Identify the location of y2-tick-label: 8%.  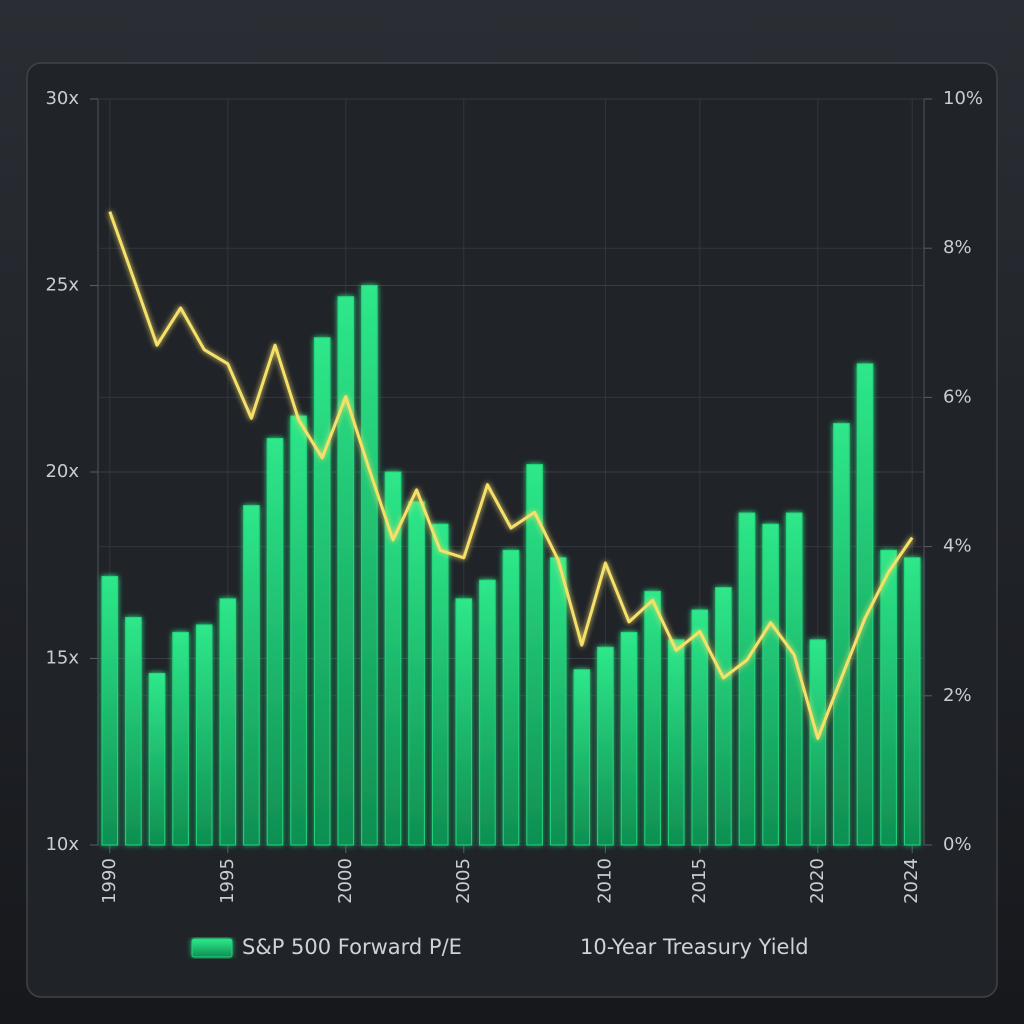
(957, 247).